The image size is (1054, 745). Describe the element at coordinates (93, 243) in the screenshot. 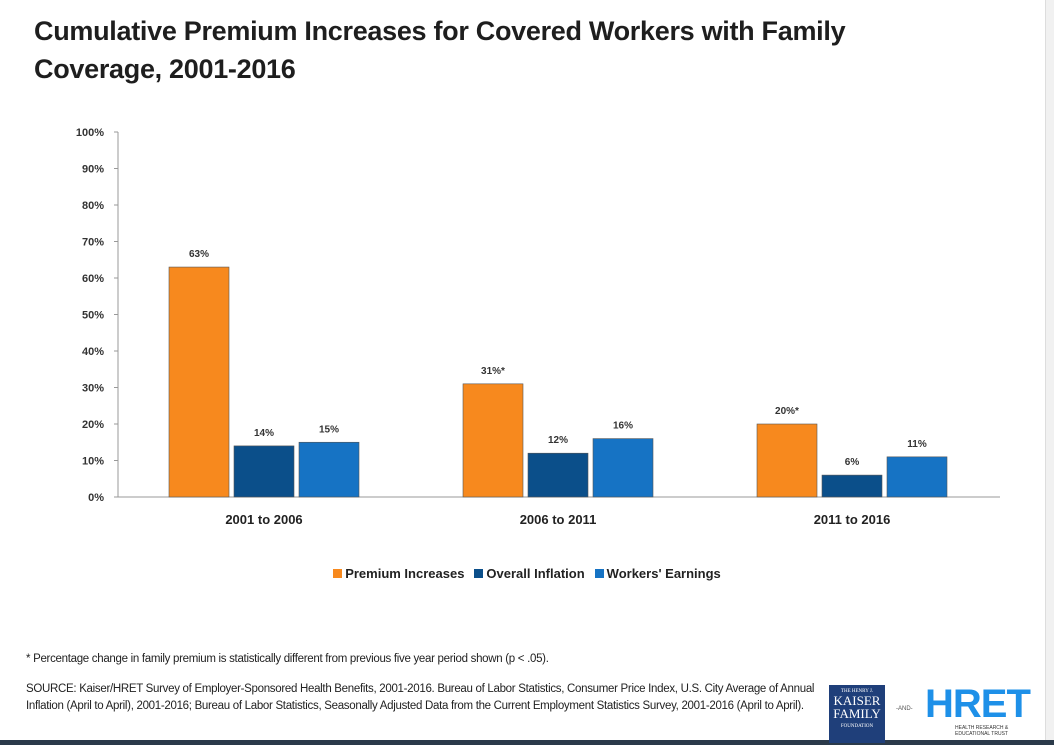

I see `y-tick-label: 70%` at that location.